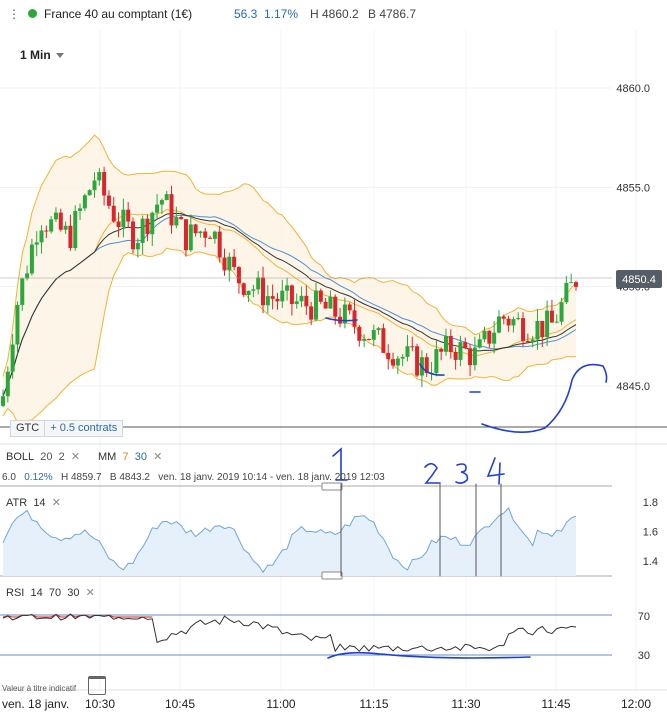 This screenshot has height=713, width=667. What do you see at coordinates (429, 655) in the screenshot?
I see `ink-rsi-underline` at bounding box center [429, 655].